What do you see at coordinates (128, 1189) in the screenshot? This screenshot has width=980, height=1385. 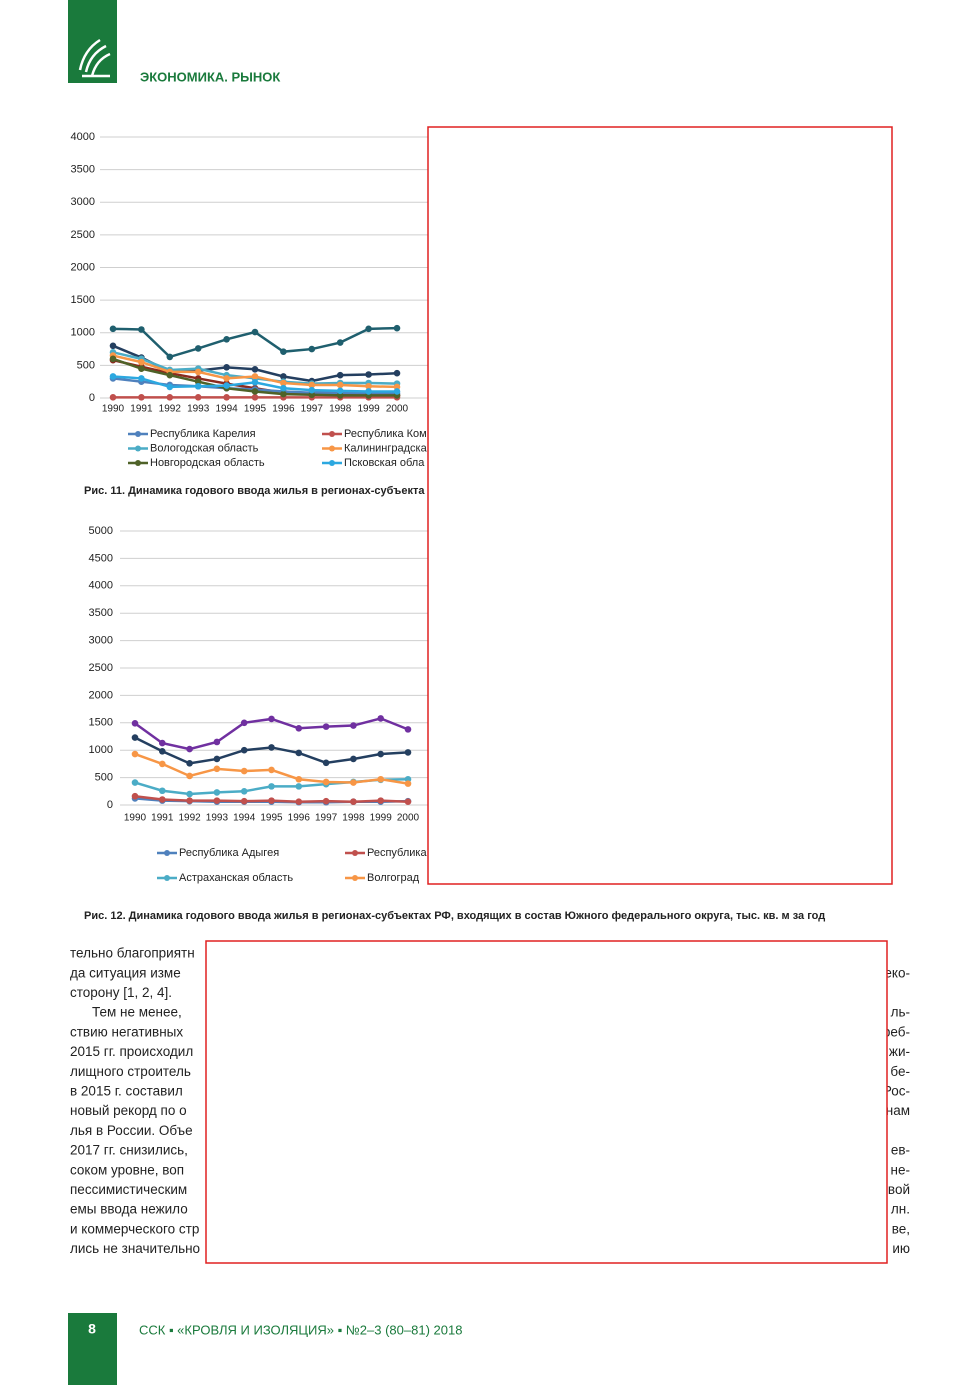 I see `body-text: пессимистическим` at bounding box center [128, 1189].